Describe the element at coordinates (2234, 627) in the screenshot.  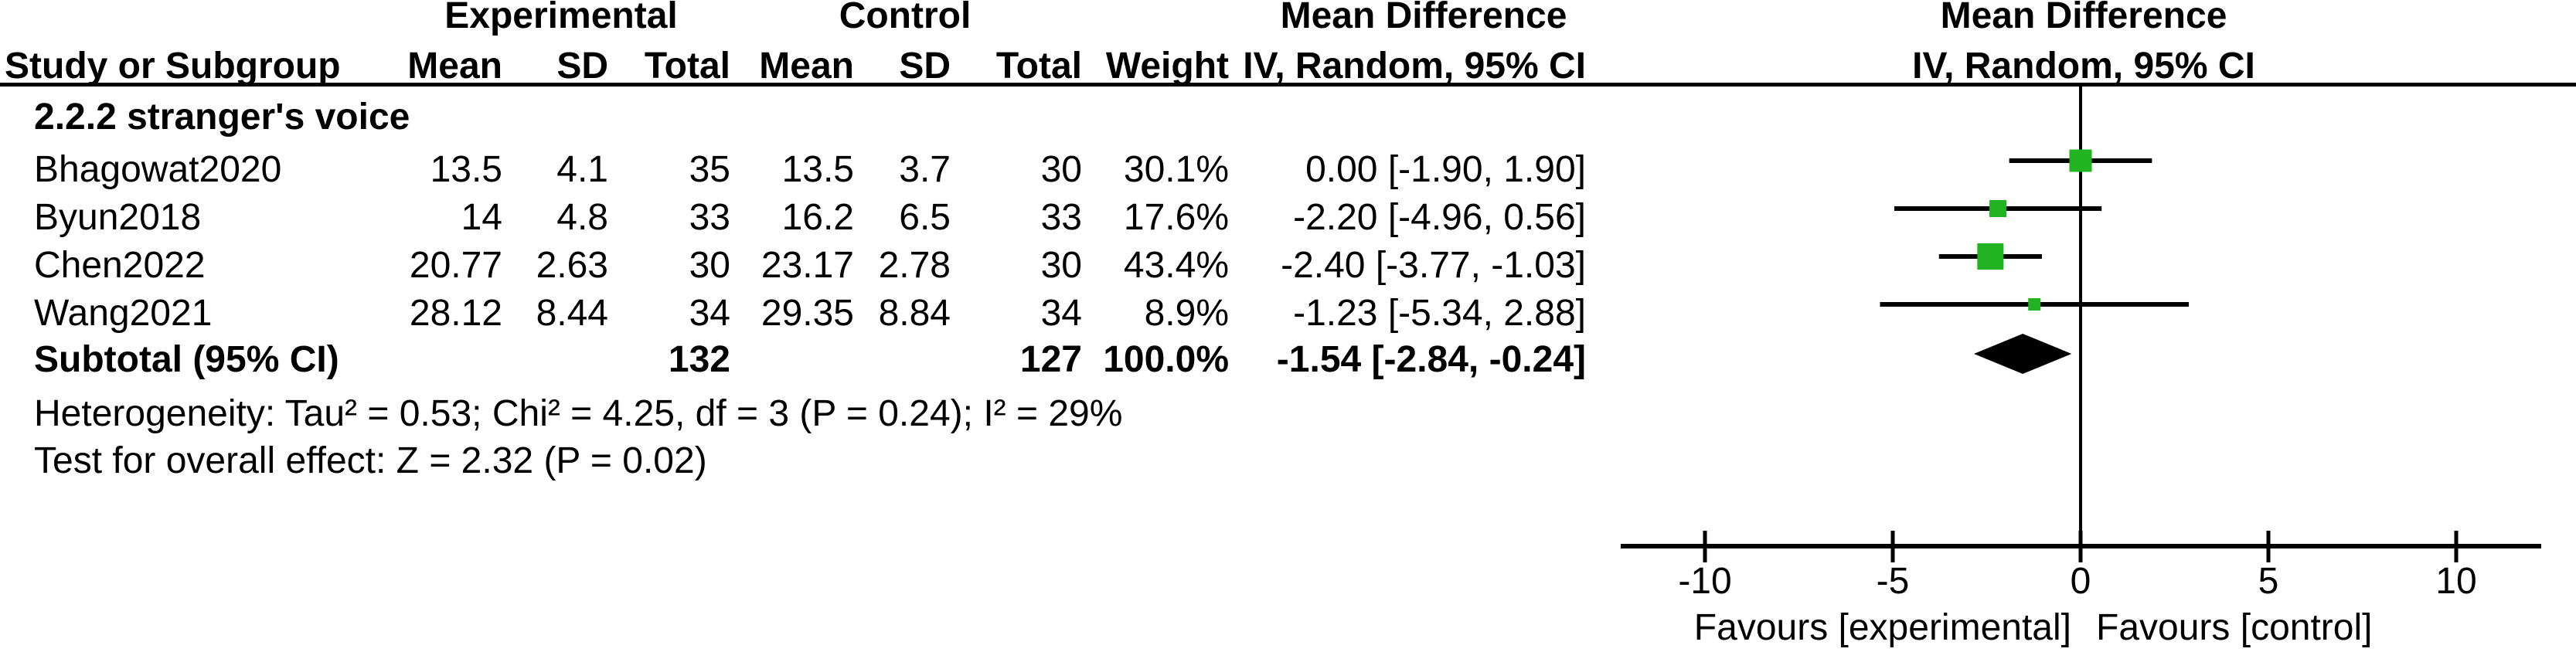
I see `favours-control-label: Favours [control]` at that location.